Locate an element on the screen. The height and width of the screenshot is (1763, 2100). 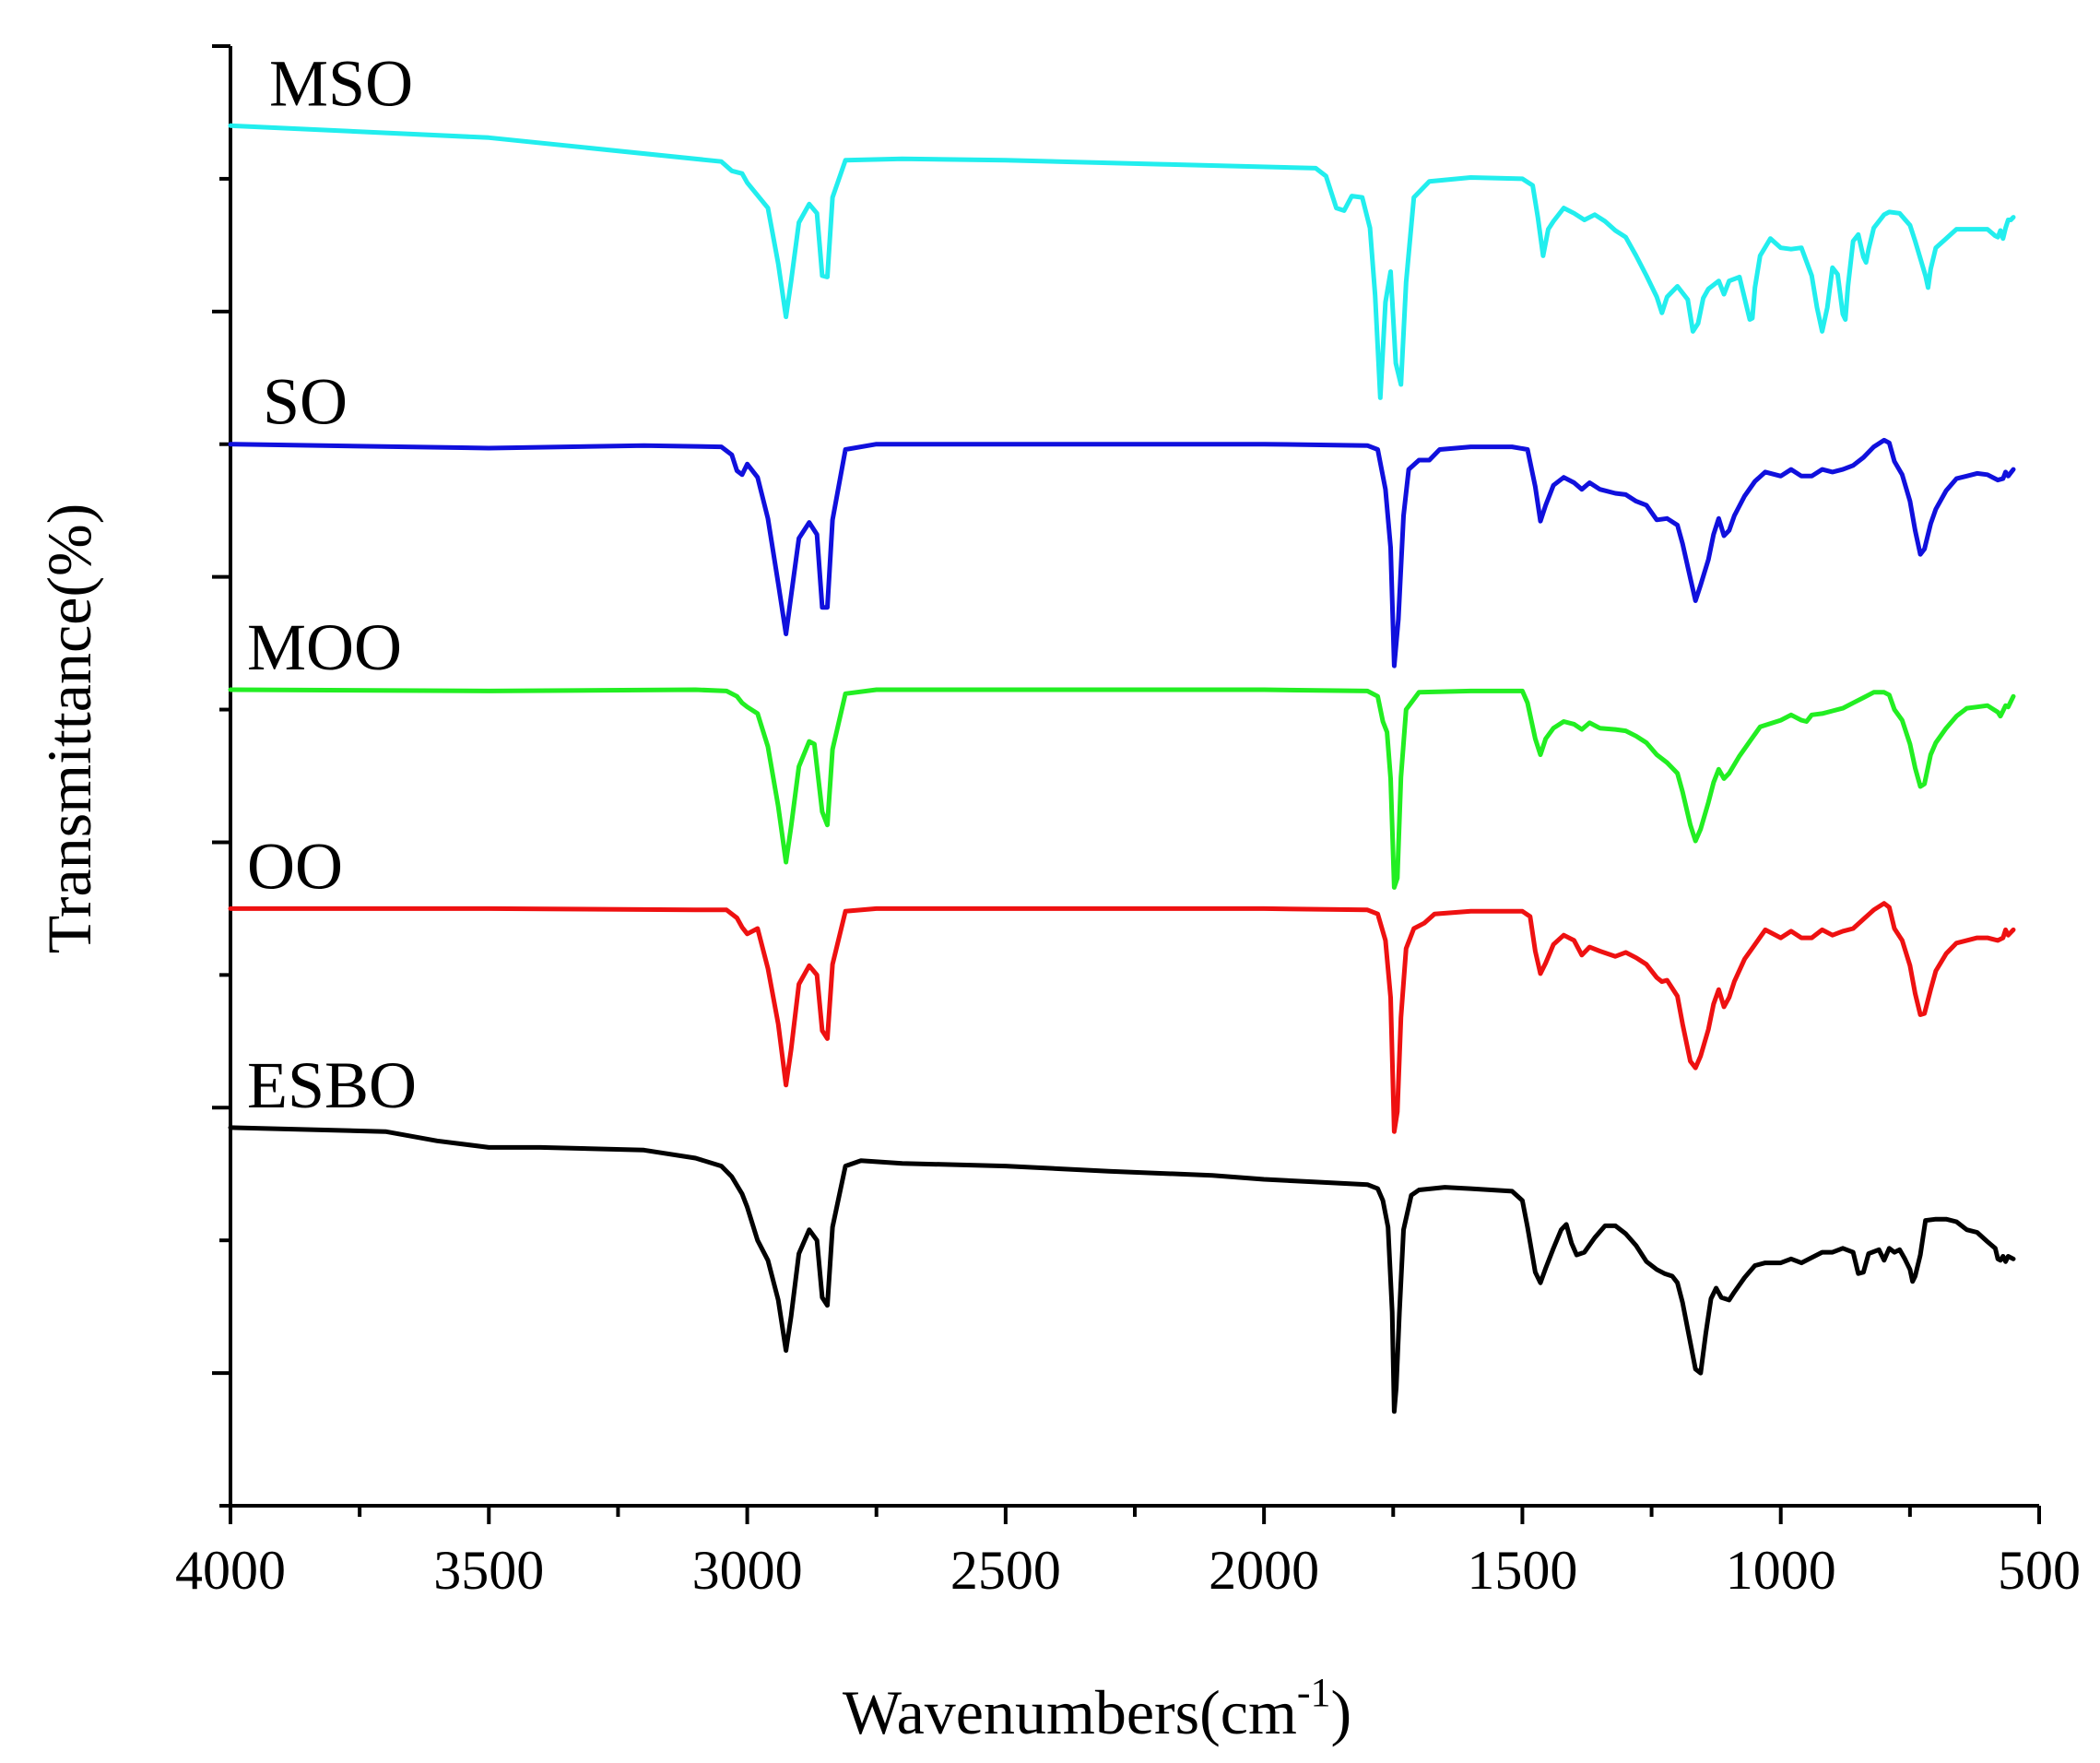
series-line-esbo is located at coordinates (1122, 1269).